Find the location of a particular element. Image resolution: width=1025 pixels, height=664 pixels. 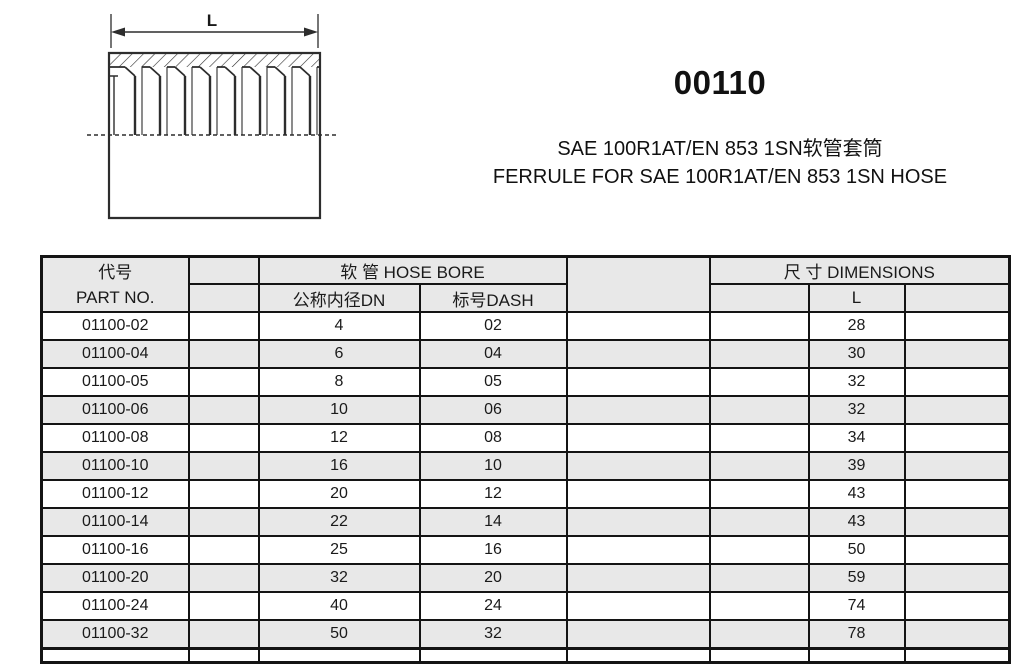

cell-dash: 20 is located at coordinates (493, 578).